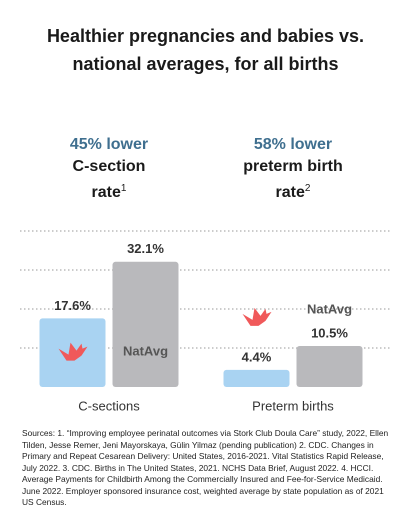  I want to click on footnote-mark: 1, so click(123, 188).